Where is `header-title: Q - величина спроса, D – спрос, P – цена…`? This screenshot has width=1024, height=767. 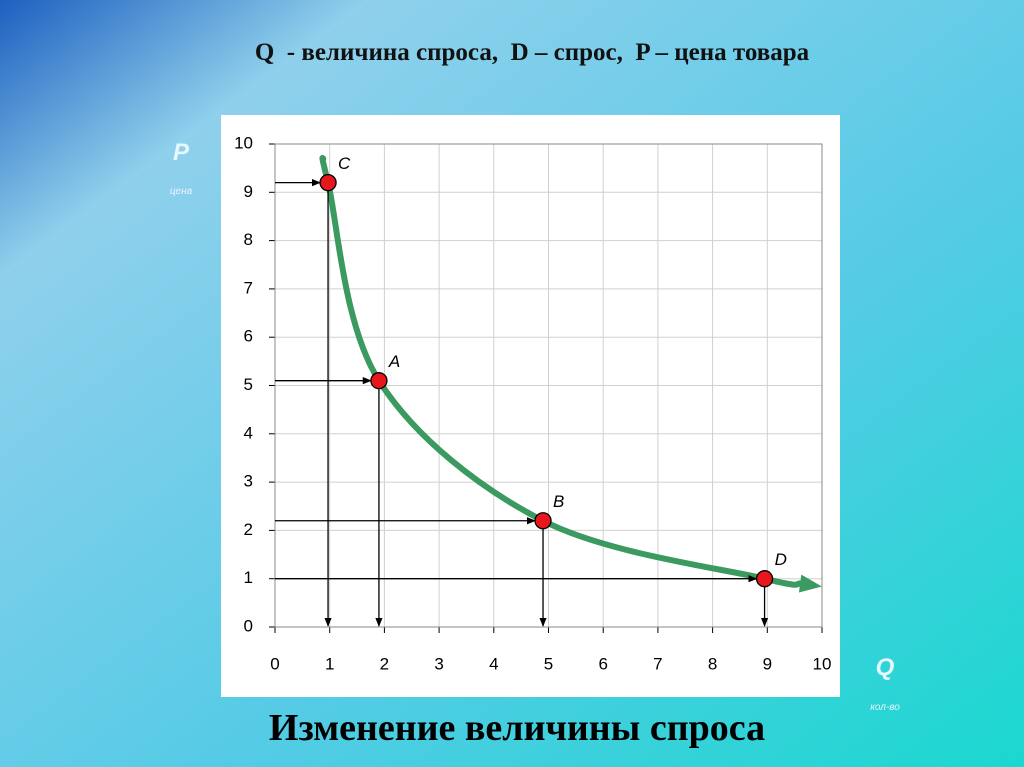
header-title: Q - величина спроса, D – спрос, P – цена… is located at coordinates (532, 52).